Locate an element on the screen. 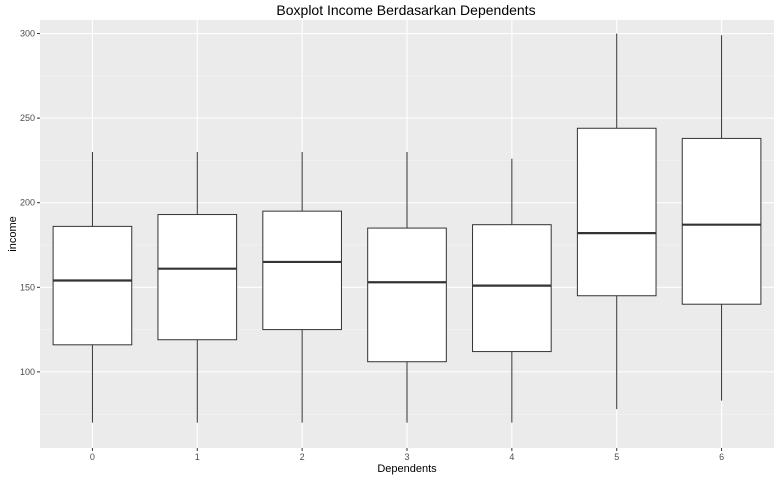 This screenshot has height=480, width=780. y-tick-label: 150 is located at coordinates (27, 287).